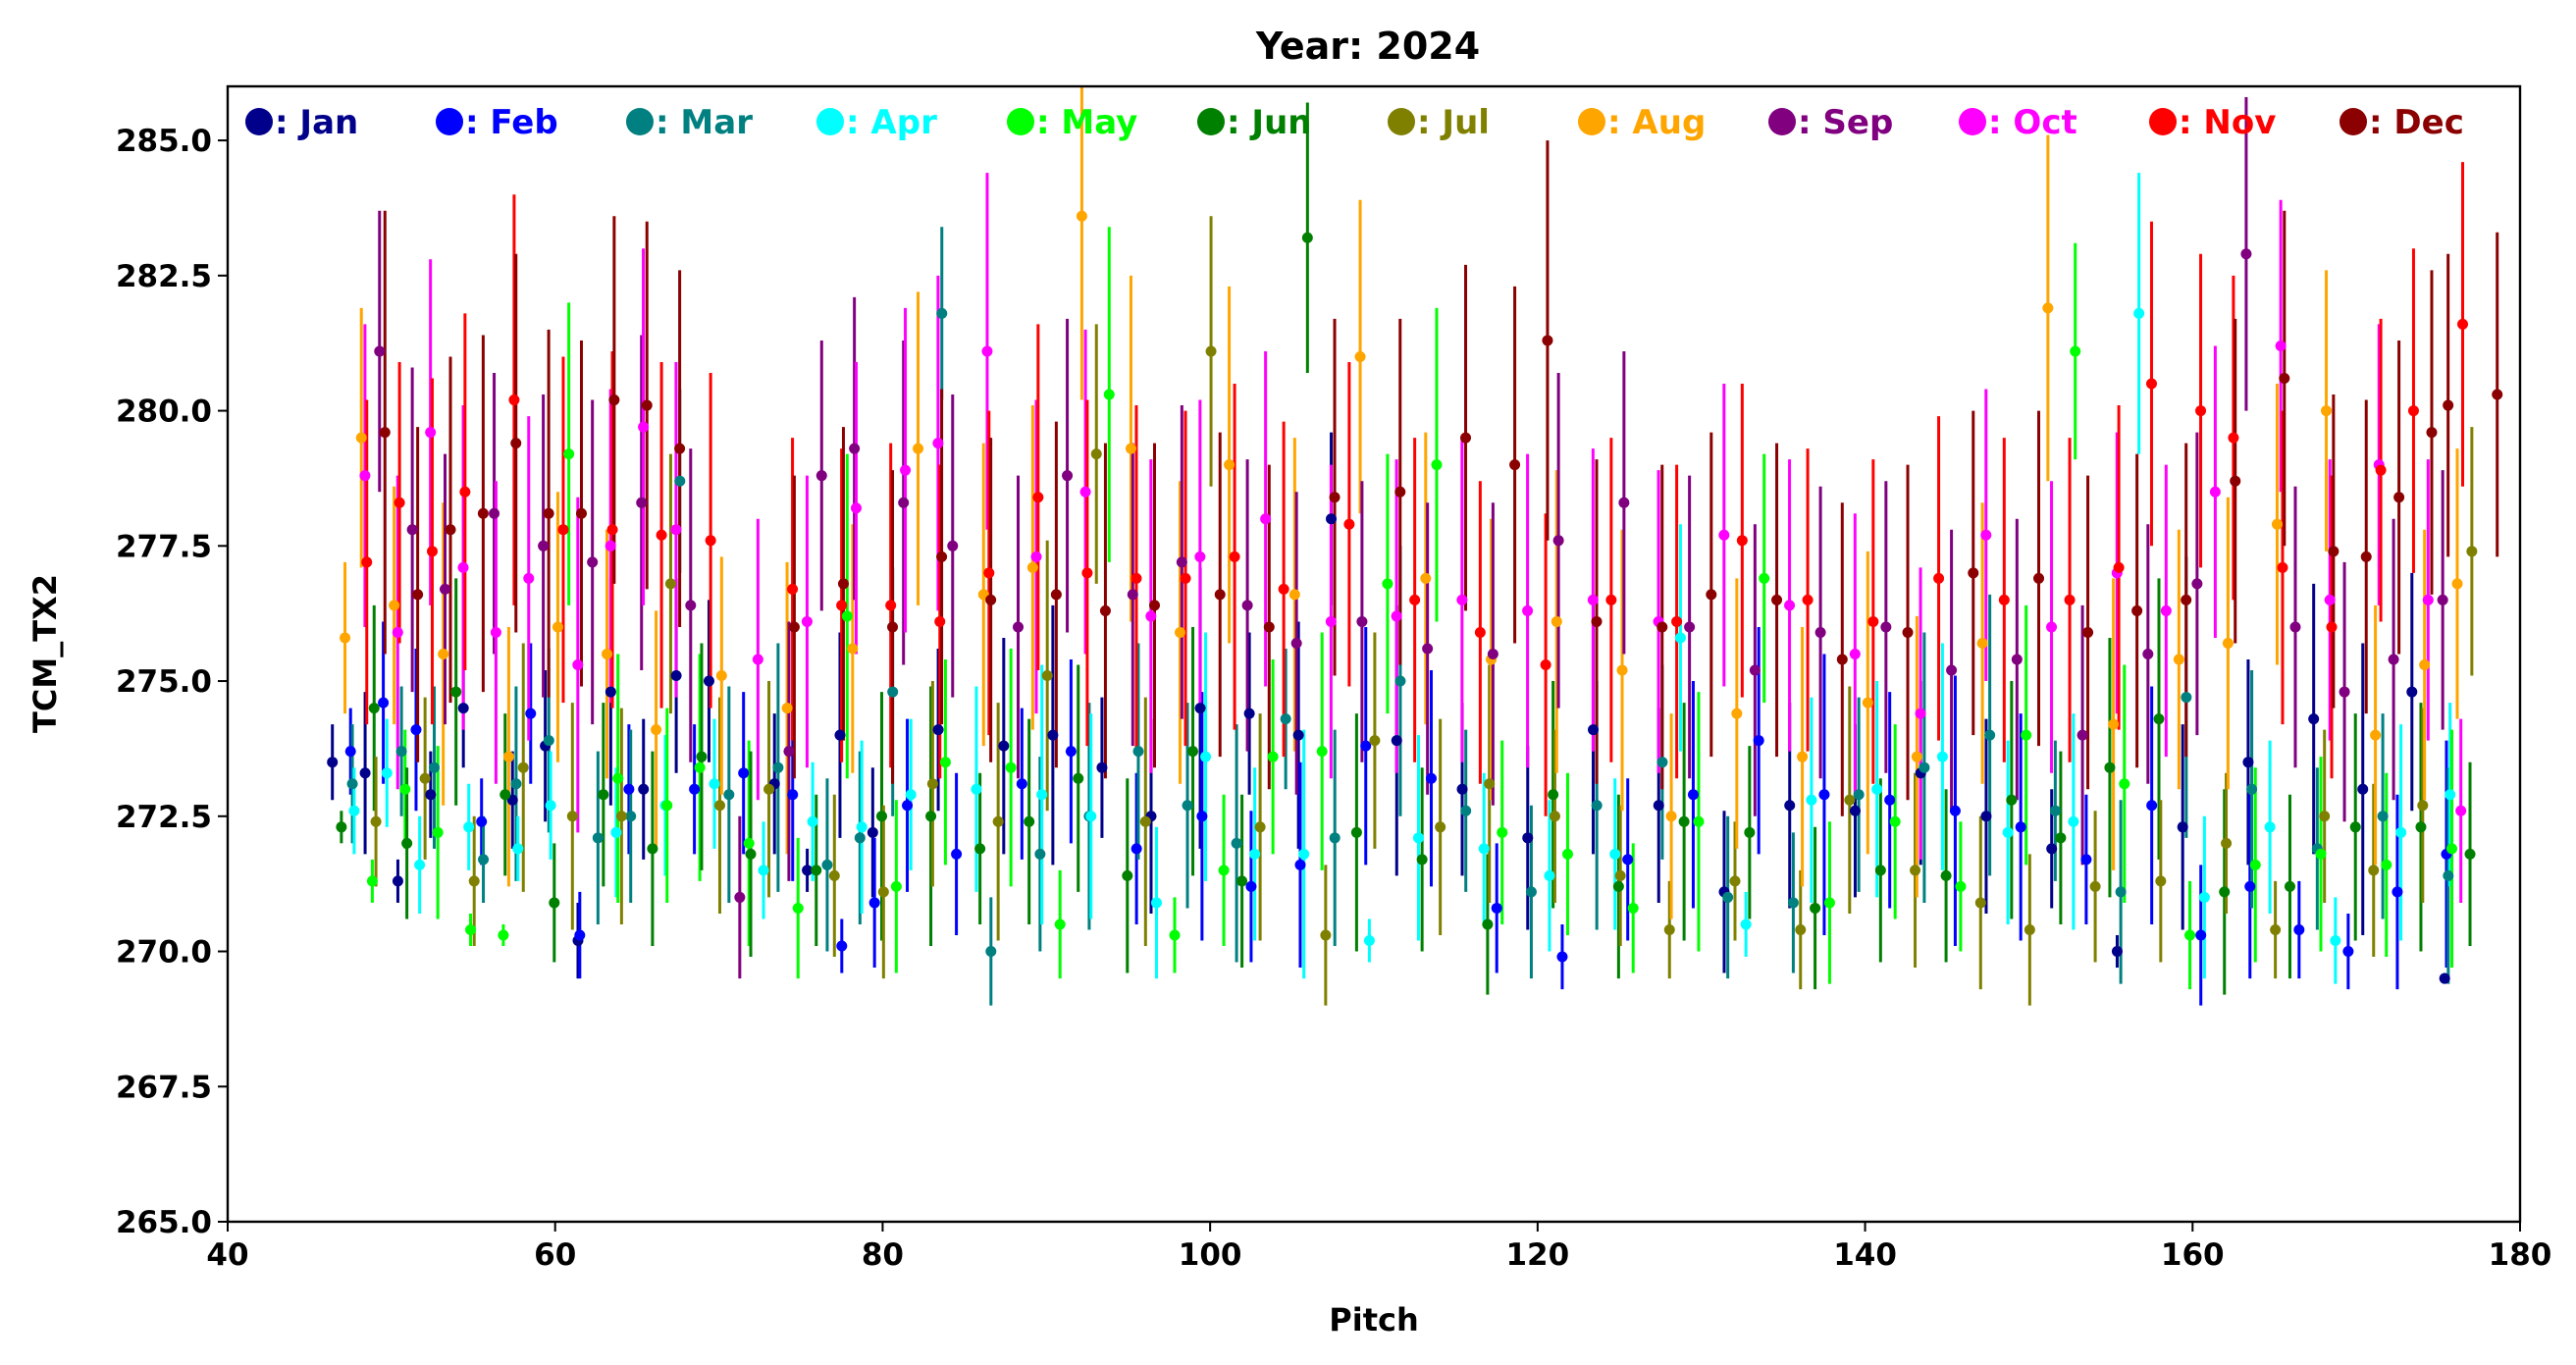 The width and height of the screenshot is (2576, 1365). What do you see at coordinates (1378, 1247) in the screenshot?
I see `x-axis-ticks: 40 60 80 100 120 140 160 180` at bounding box center [1378, 1247].